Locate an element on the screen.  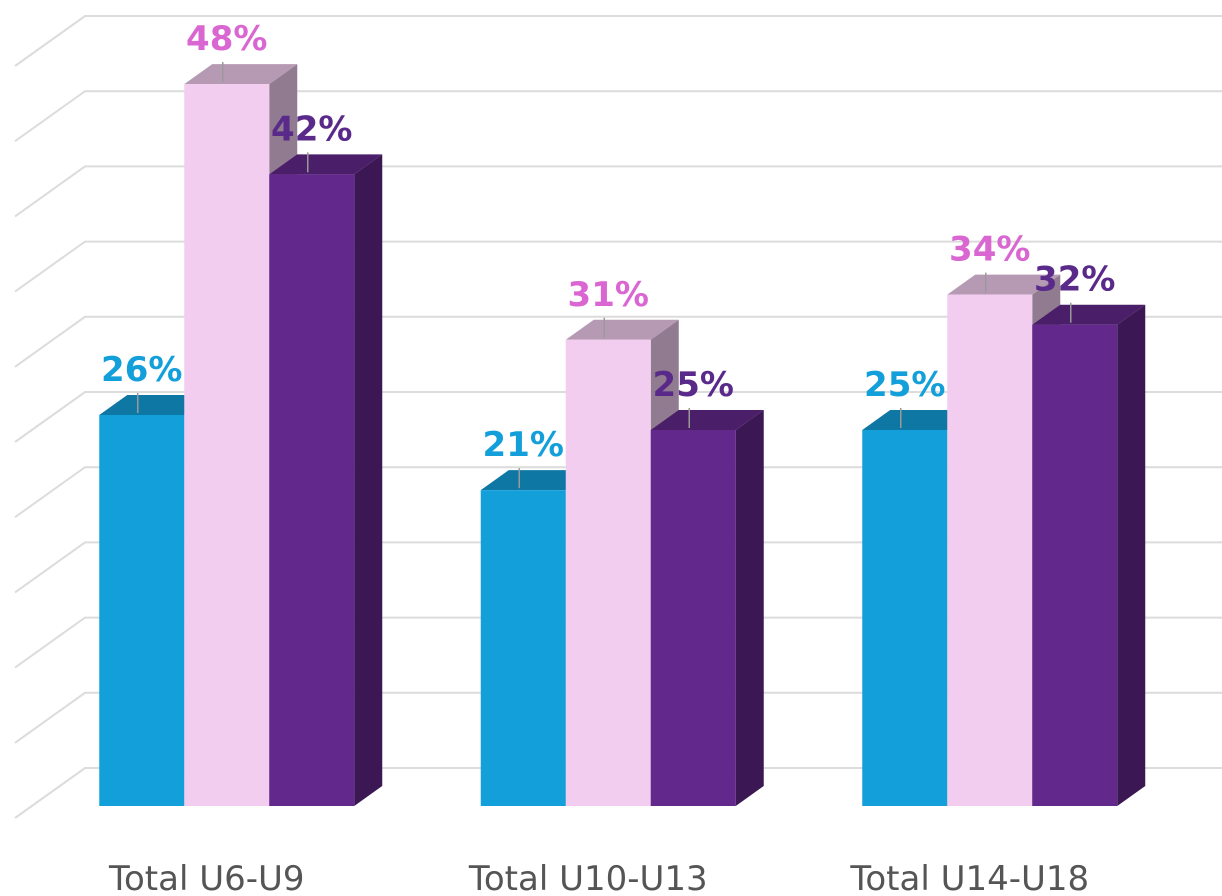
value-label: 21% is located at coordinates (523, 445).